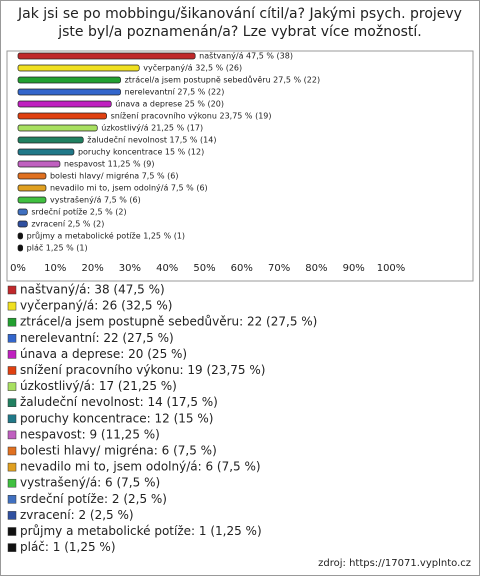  Describe the element at coordinates (90, 434) in the screenshot. I see `legend-label: nespavost: 9 (11,25 %)` at that location.